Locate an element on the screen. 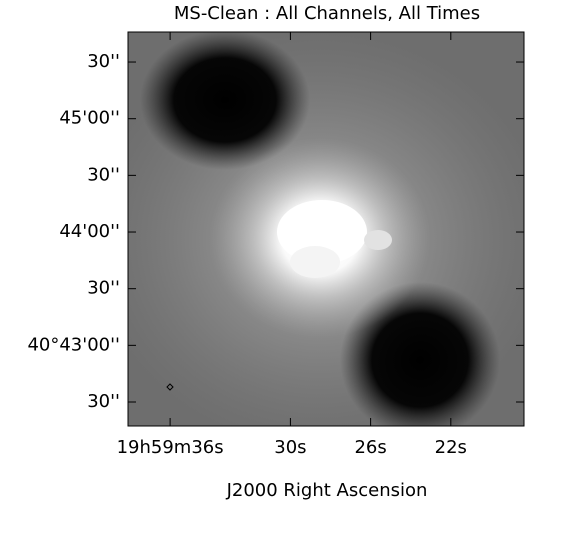  y-tick-label: 44'00'' is located at coordinates (89, 231).